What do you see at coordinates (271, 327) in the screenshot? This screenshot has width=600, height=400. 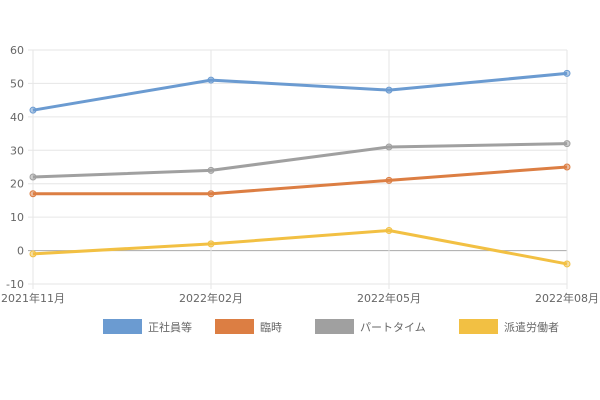 I see `legend-label: 臨時` at bounding box center [271, 327].